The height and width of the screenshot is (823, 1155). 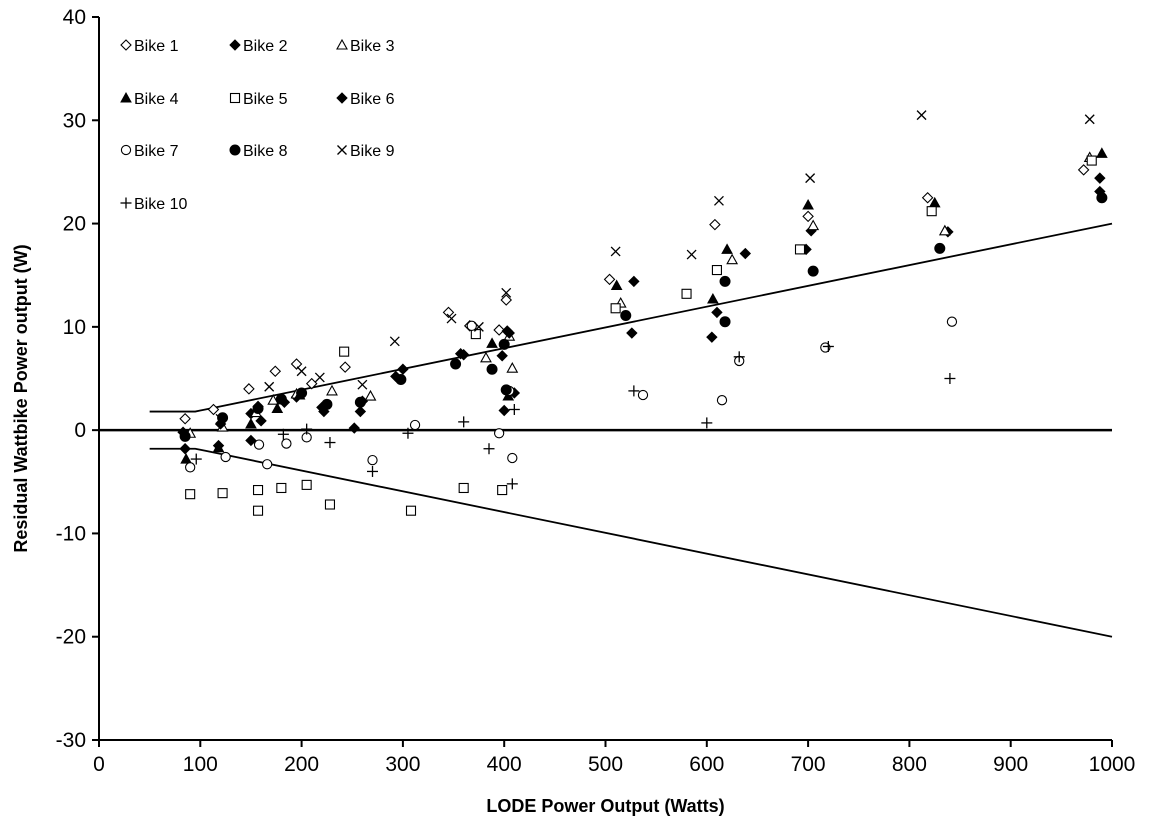 What do you see at coordinates (156, 99) in the screenshot?
I see `legend-label: Bike 4` at bounding box center [156, 99].